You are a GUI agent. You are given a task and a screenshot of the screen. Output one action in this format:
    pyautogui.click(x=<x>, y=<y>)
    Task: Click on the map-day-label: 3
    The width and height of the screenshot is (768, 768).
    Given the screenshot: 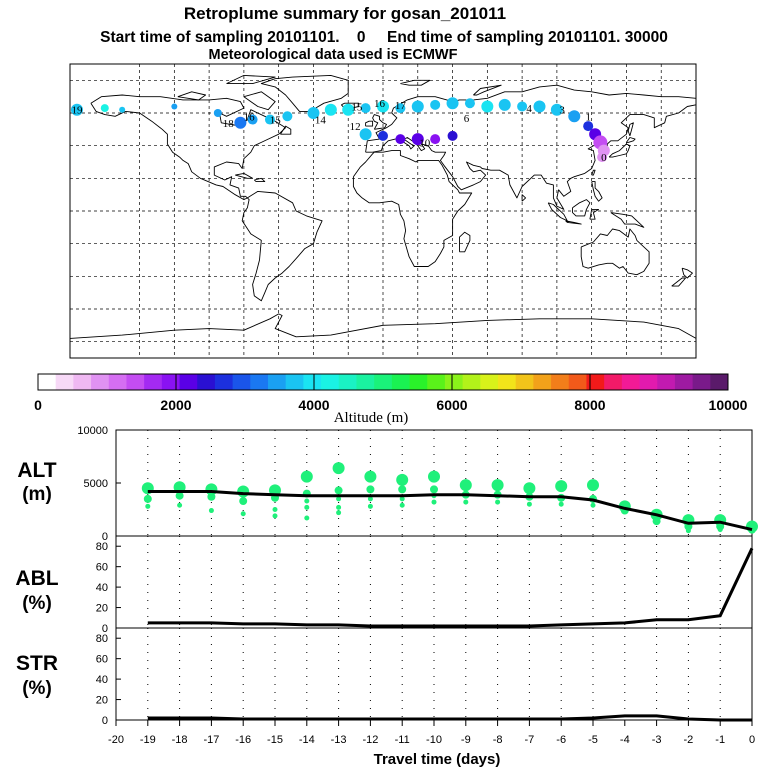 What is the action you would take?
    pyautogui.click(x=562, y=111)
    